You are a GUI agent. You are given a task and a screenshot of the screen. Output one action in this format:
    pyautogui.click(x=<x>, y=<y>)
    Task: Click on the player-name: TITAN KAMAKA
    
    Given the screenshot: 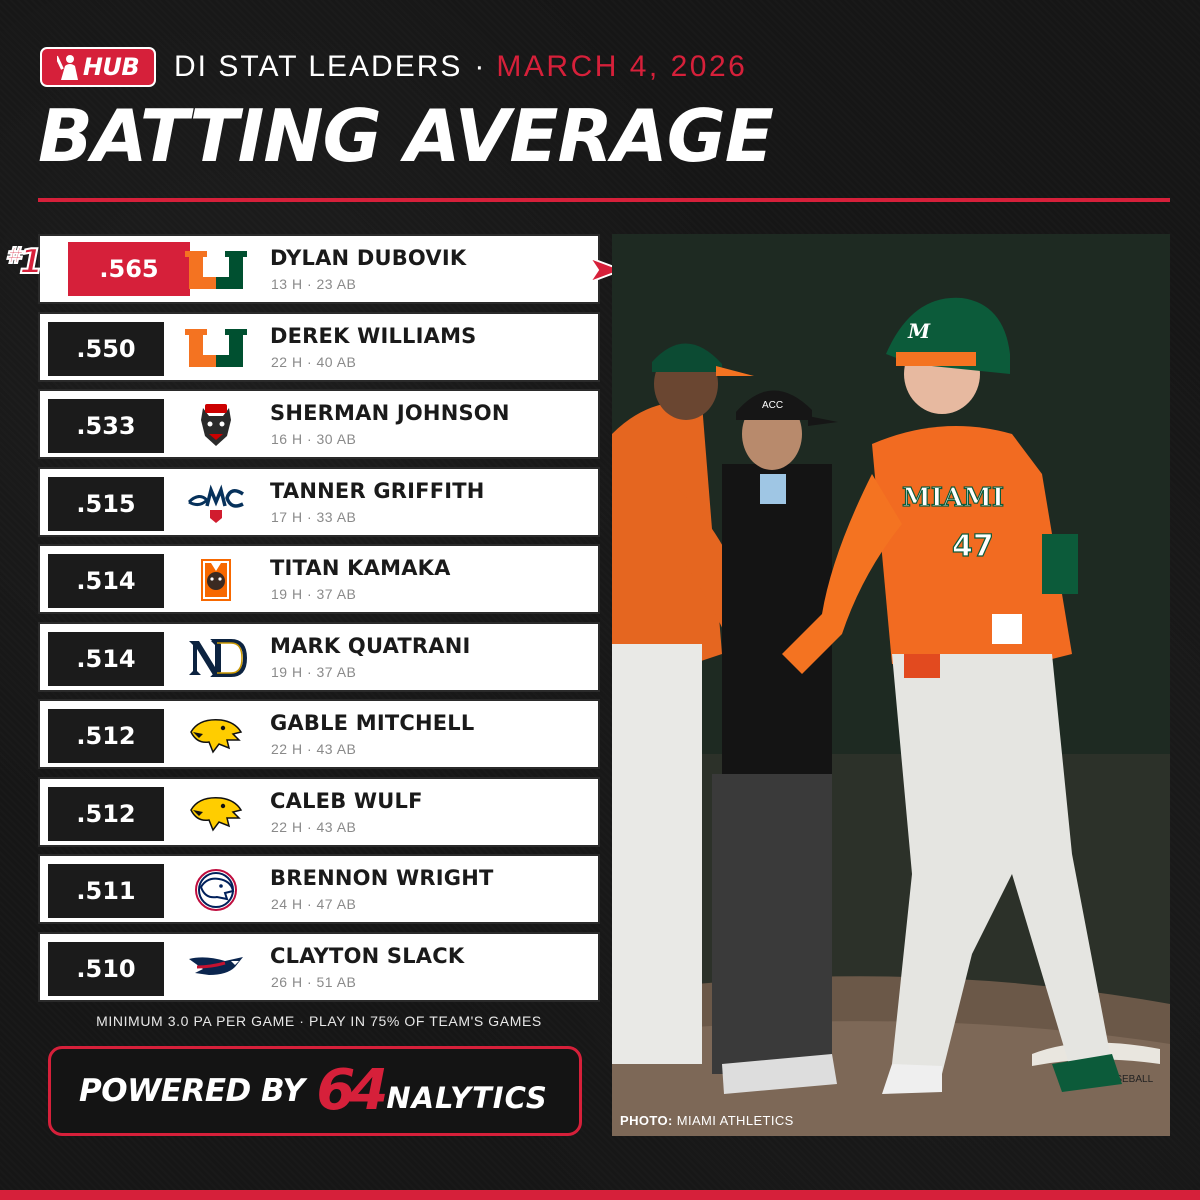 What is the action you would take?
    pyautogui.click(x=360, y=568)
    